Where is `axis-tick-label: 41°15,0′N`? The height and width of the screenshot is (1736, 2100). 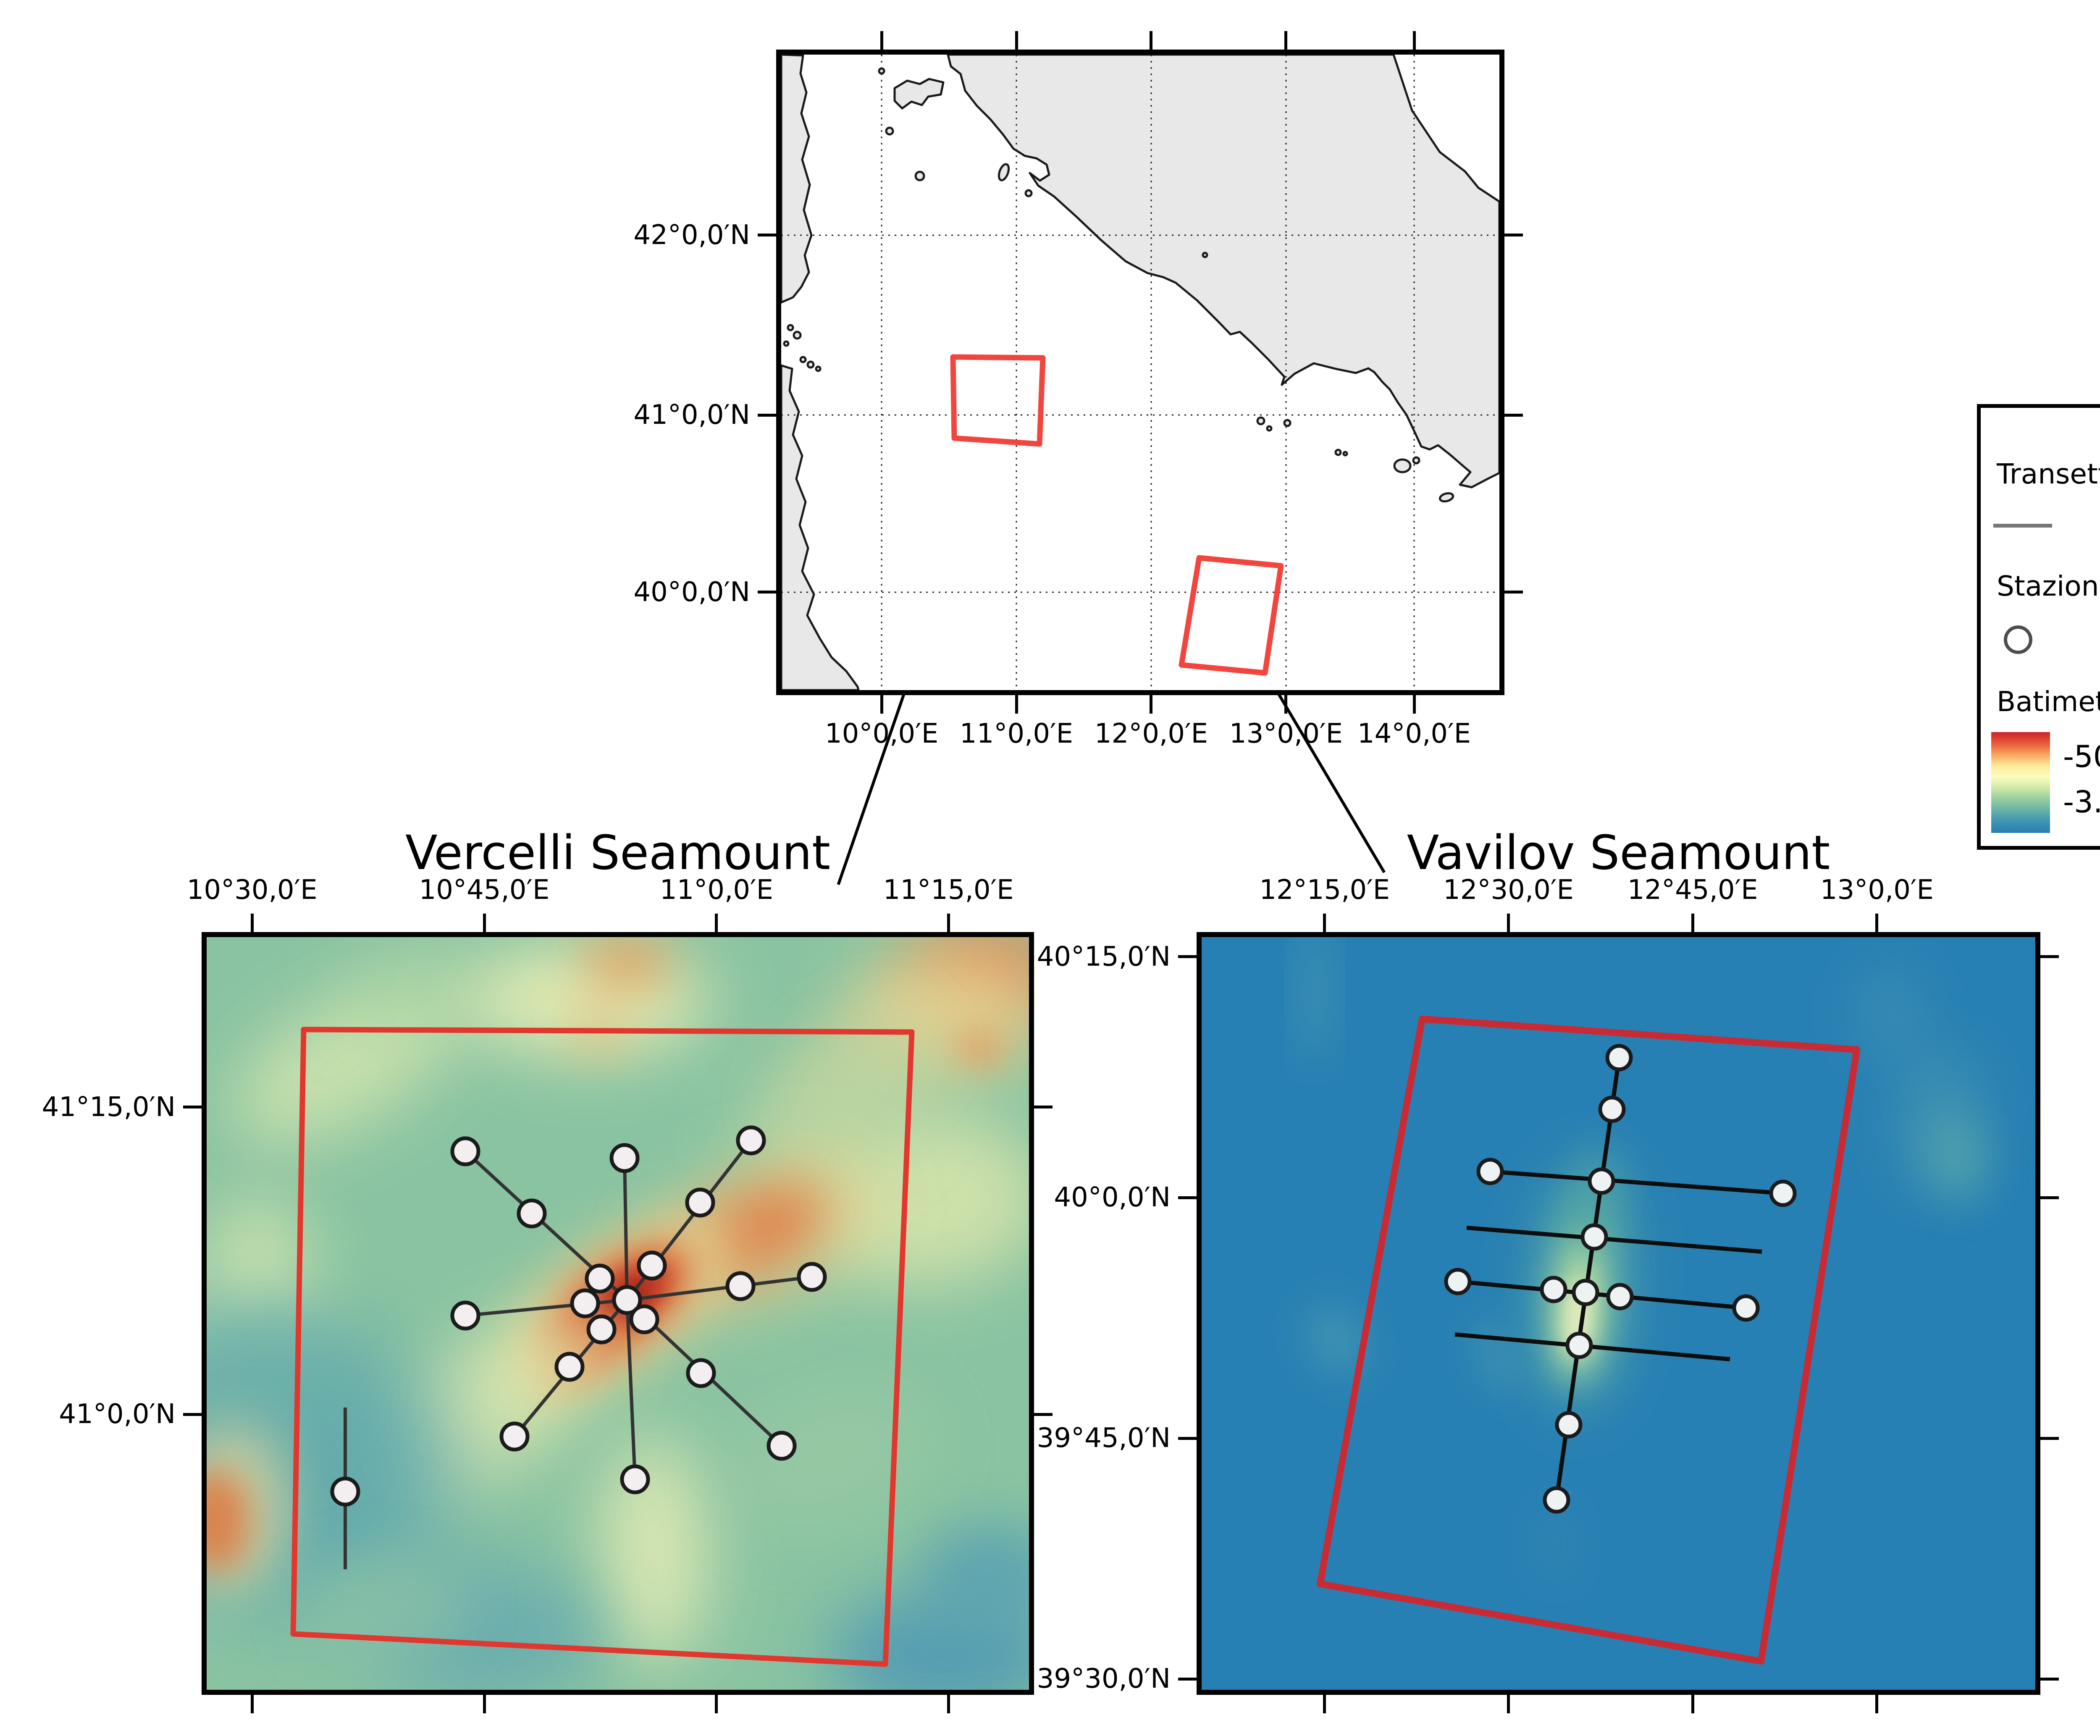 axis-tick-label: 41°15,0′N is located at coordinates (109, 1107).